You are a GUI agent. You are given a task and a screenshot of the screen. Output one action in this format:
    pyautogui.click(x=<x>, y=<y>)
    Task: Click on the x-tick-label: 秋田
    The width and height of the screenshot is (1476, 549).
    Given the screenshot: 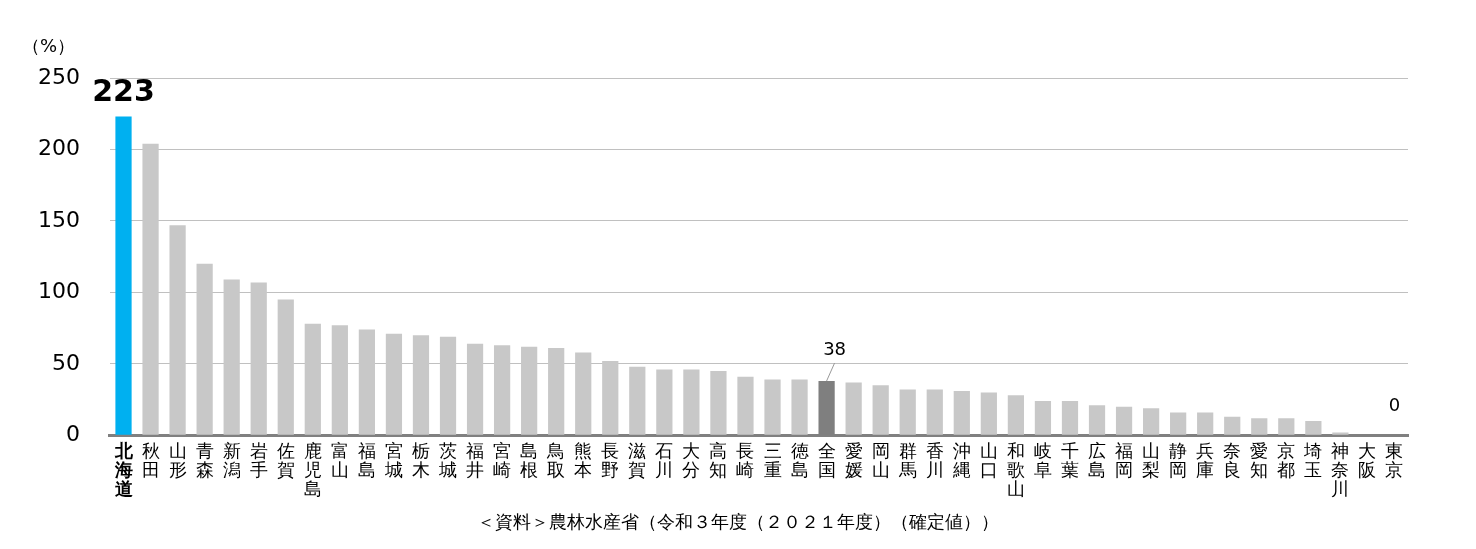 What is the action you would take?
    pyautogui.click(x=150, y=460)
    